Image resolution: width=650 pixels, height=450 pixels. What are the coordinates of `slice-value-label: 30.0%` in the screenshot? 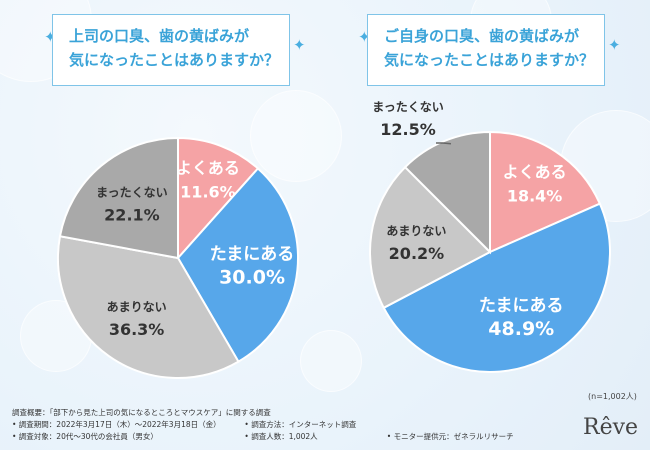 It's located at (252, 277).